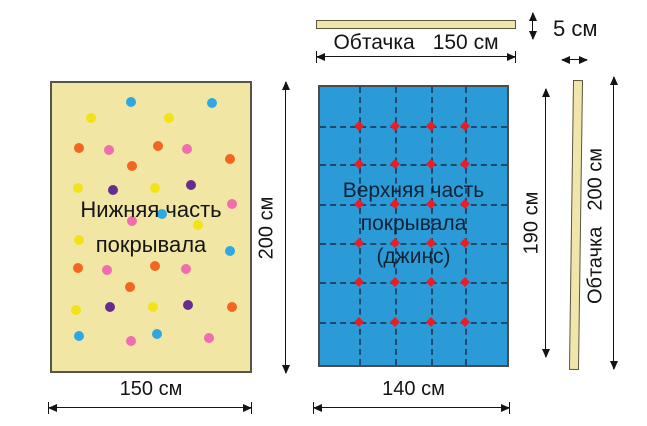 This screenshot has height=426, width=647. Describe the element at coordinates (531, 223) in the screenshot. I see `upper-height-label: 190 см` at that location.